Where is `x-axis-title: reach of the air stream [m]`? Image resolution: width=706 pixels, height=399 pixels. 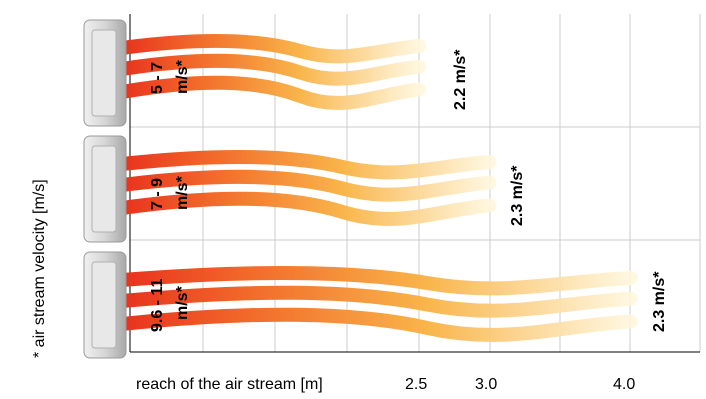
x-axis-title: reach of the air stream [m] is located at coordinates (229, 384).